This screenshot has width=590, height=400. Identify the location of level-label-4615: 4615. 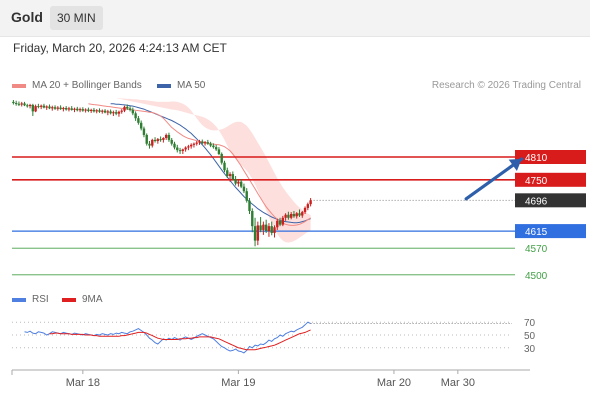
(536, 232).